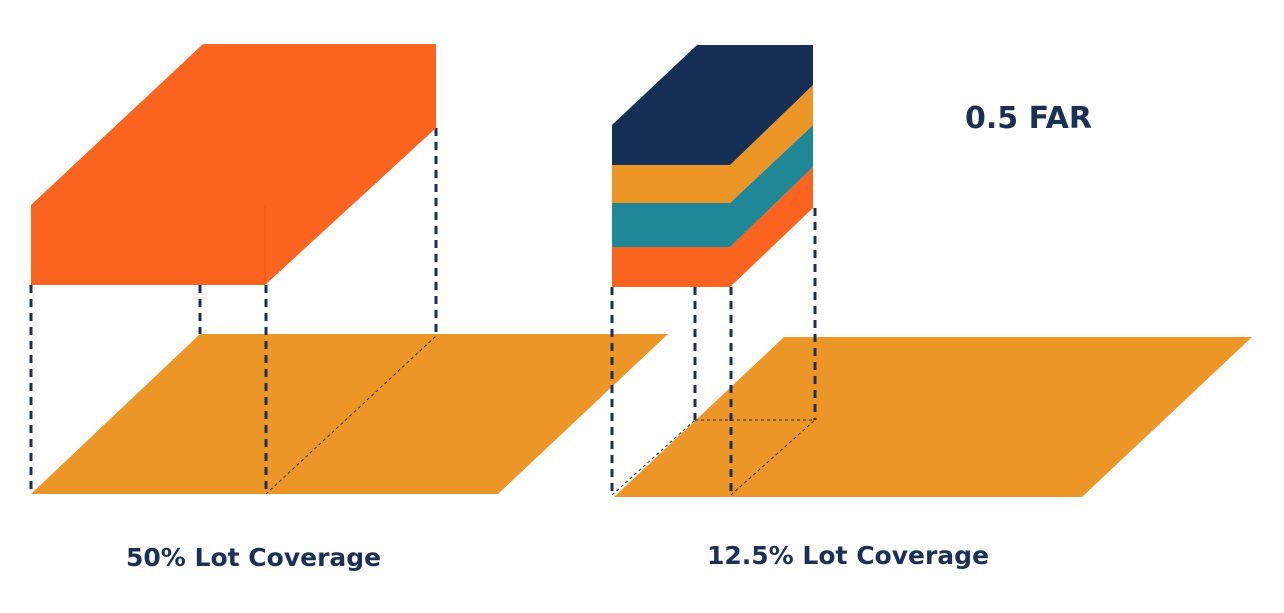  Describe the element at coordinates (712, 166) in the screenshot. I see `stacked-building` at that location.